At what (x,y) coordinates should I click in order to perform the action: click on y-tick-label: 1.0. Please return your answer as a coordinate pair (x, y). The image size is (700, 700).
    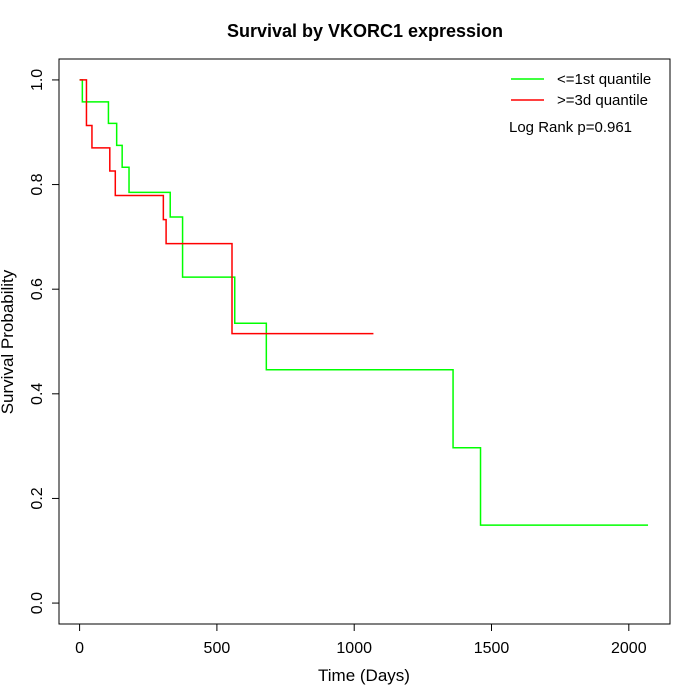
    Looking at the image, I should click on (37, 80).